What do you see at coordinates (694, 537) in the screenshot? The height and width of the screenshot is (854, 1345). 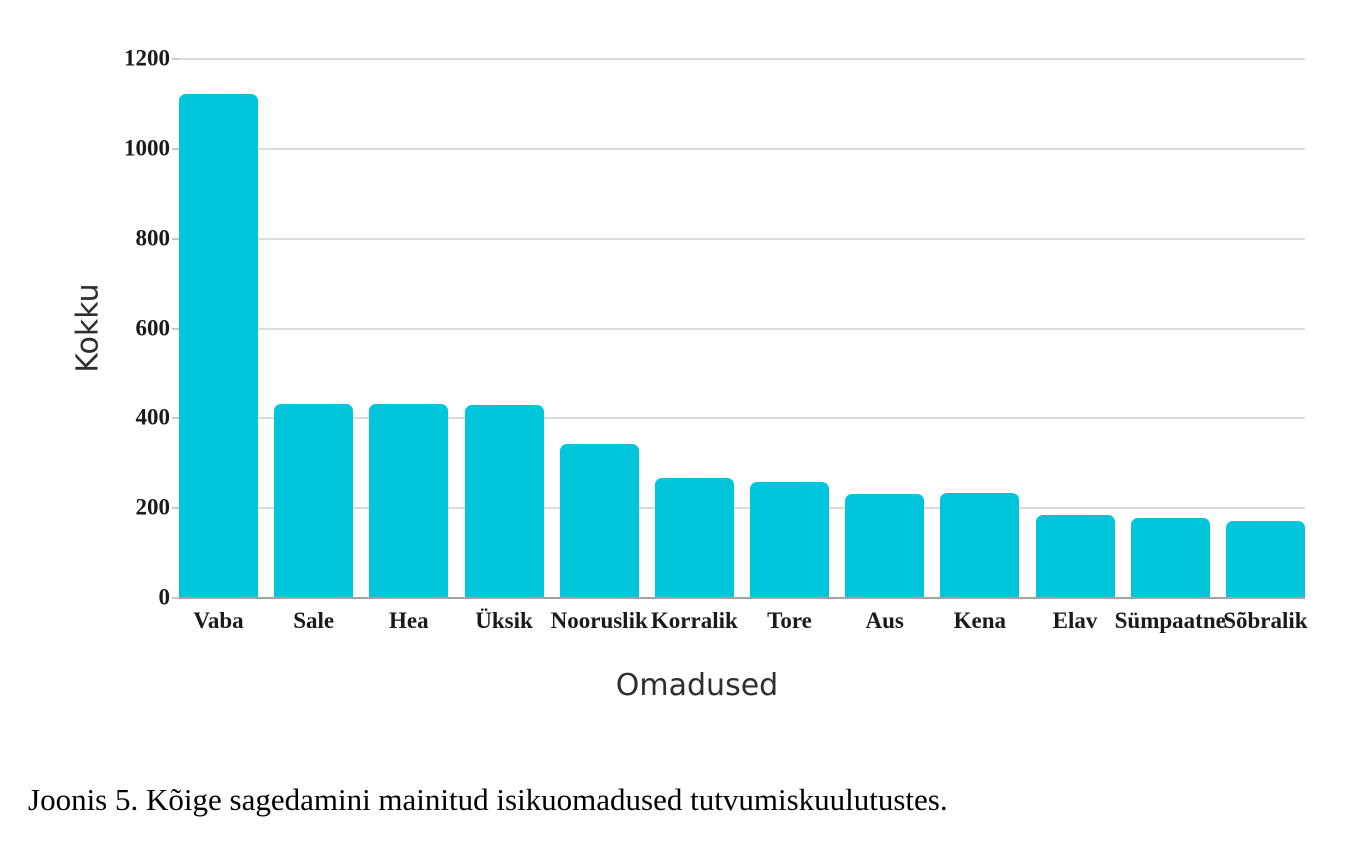 I see `bar-korralik` at bounding box center [694, 537].